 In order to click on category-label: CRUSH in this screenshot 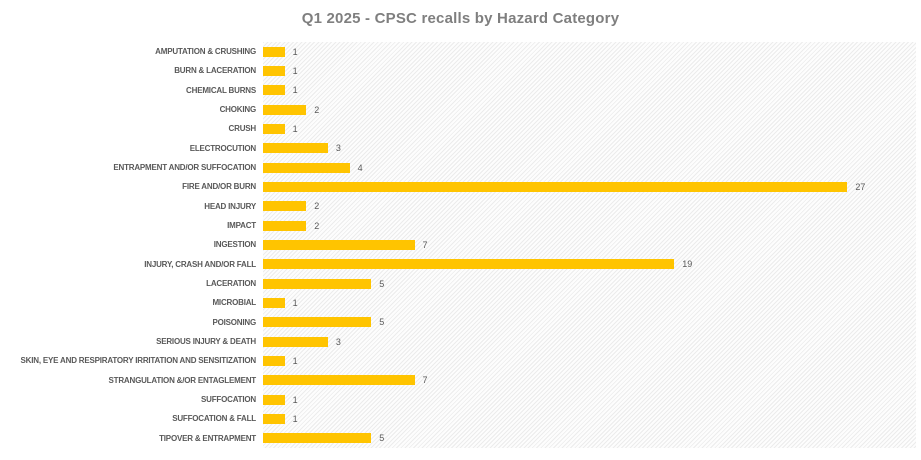, I will do `click(242, 129)`.